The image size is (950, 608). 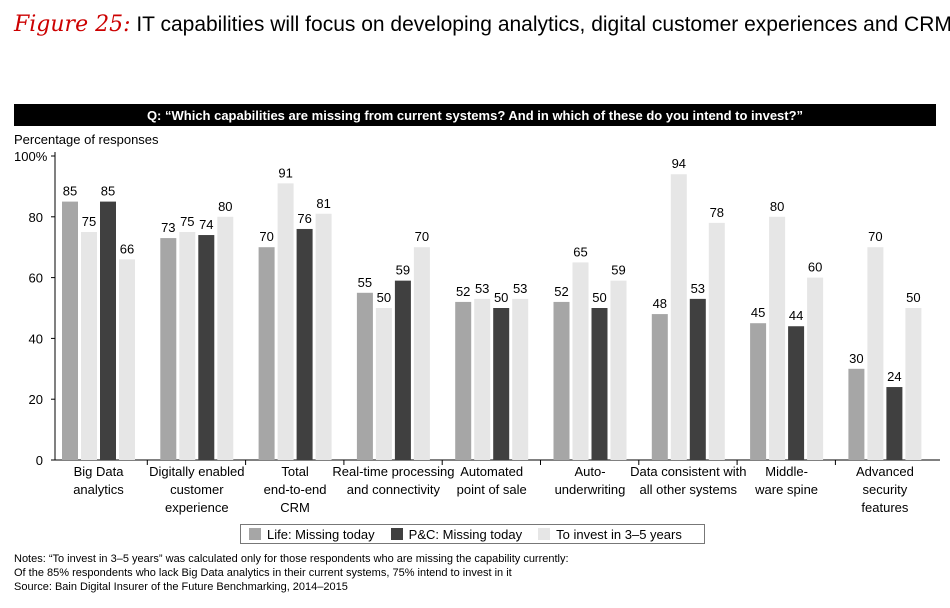 What do you see at coordinates (786, 489) in the screenshot?
I see `x-category-label: ware spine` at bounding box center [786, 489].